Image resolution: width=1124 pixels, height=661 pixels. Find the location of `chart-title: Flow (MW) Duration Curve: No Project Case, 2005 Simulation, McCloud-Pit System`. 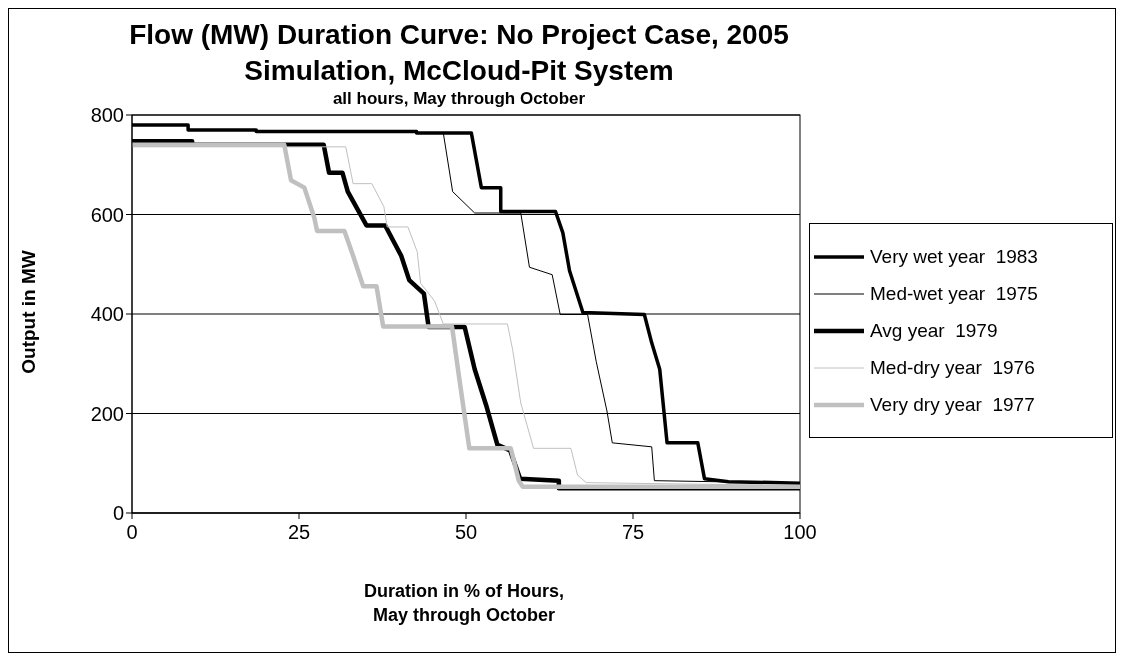

chart-title: Flow (MW) Duration Curve: No Project Case, 2005 Simulation, McCloud-Pit System is located at coordinates (459, 53).